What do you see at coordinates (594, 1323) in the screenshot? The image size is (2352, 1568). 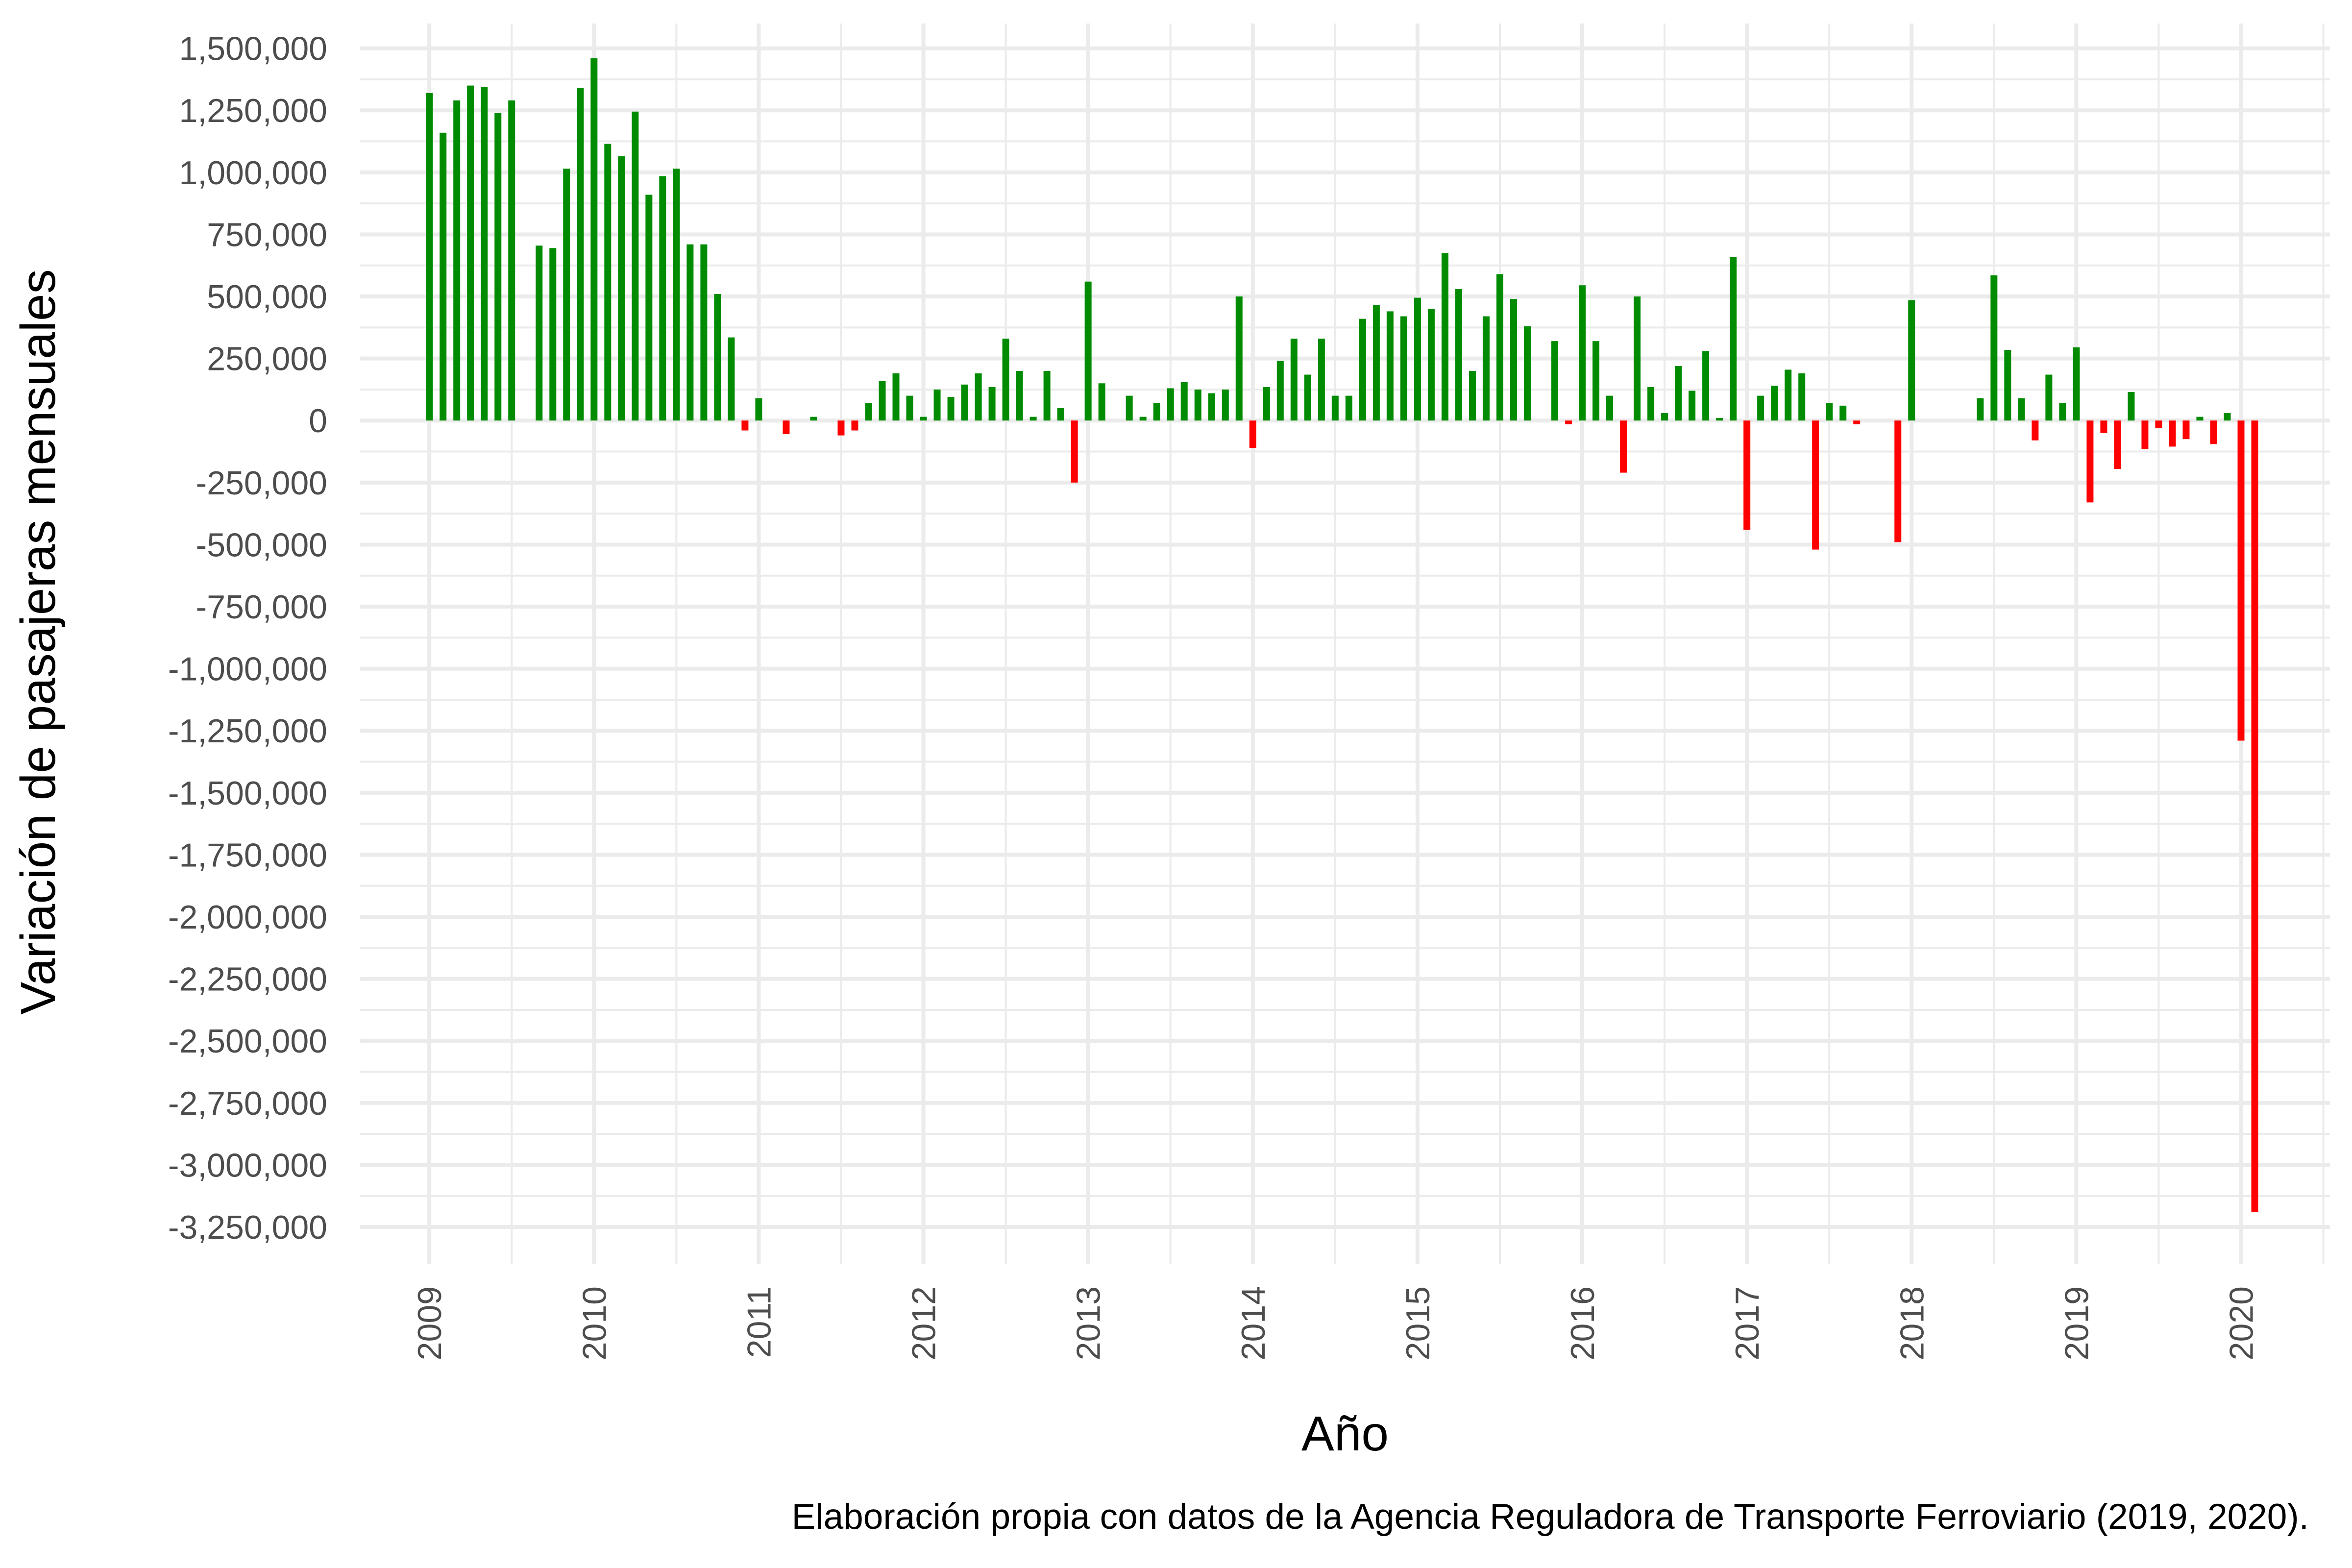 I see `x-tick-label: 2010` at bounding box center [594, 1323].